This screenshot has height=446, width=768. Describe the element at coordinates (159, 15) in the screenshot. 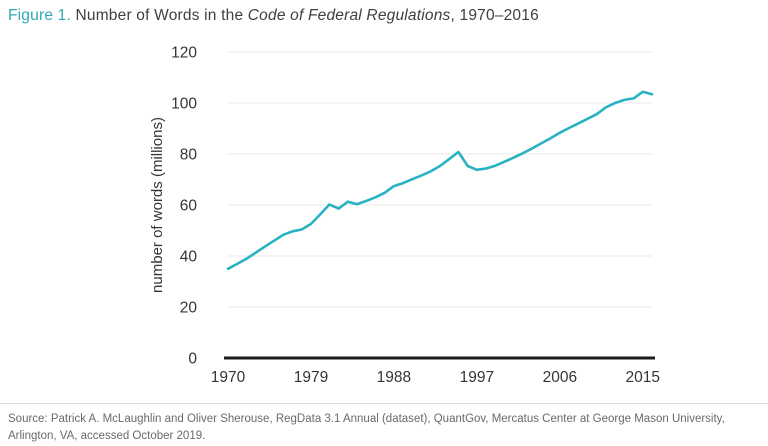

I see `title-text: Number of Words in the` at that location.